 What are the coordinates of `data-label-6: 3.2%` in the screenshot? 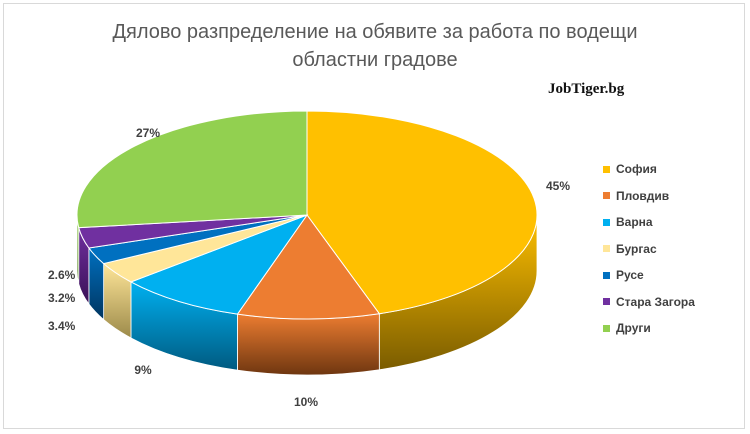 It's located at (62, 298).